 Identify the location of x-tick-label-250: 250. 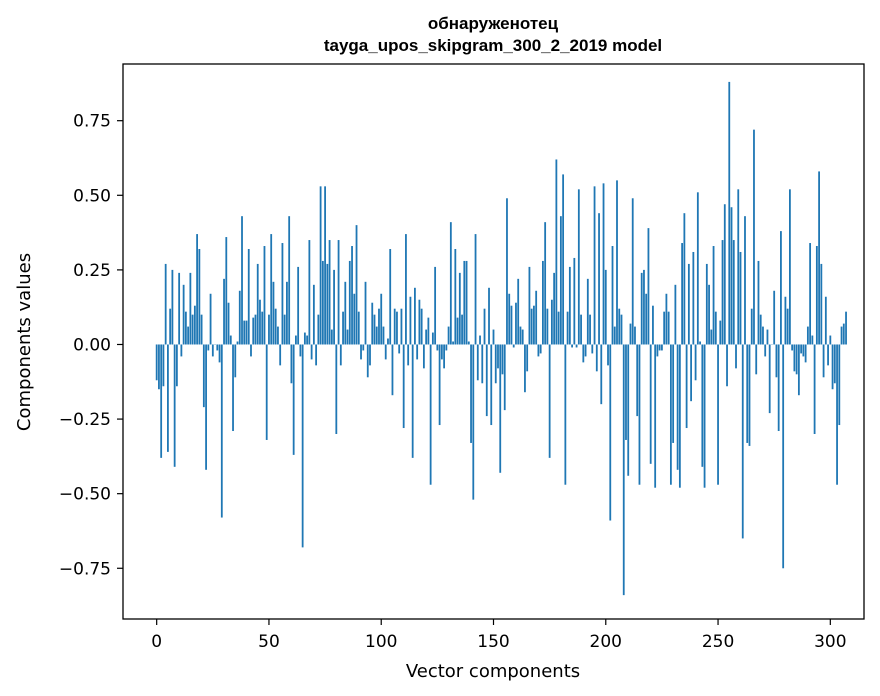
(718, 642).